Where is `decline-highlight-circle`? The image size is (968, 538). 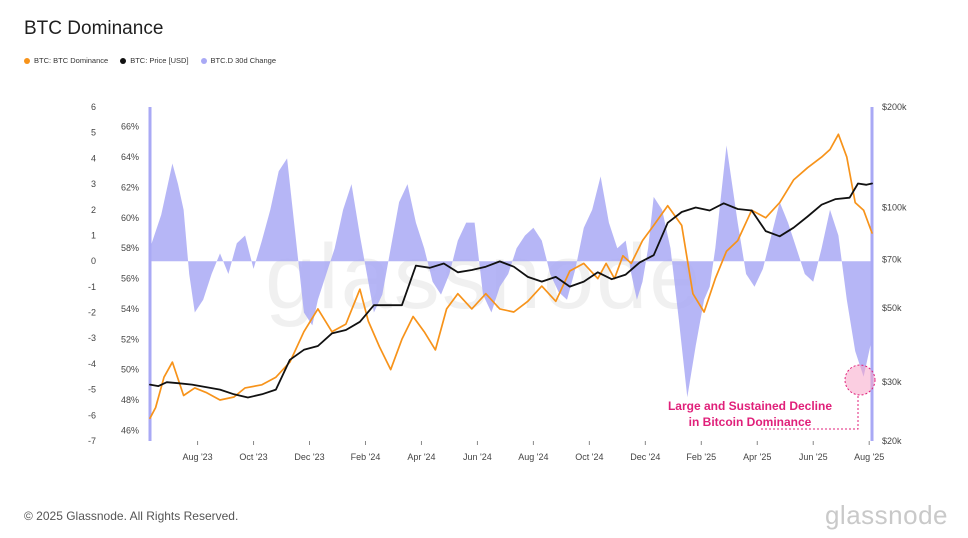 decline-highlight-circle is located at coordinates (860, 380).